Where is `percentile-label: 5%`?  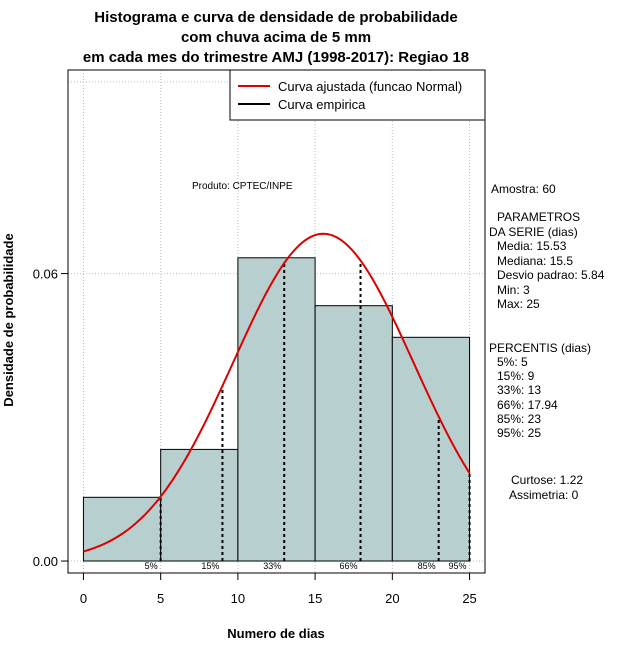
percentile-label: 5% is located at coordinates (151, 566).